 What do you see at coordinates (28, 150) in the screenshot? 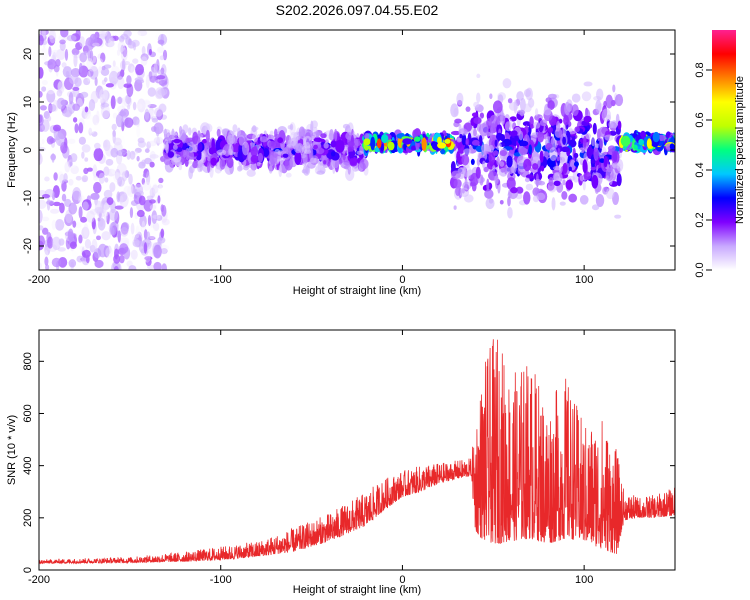
I see `y-tick-label: 0` at bounding box center [28, 150].